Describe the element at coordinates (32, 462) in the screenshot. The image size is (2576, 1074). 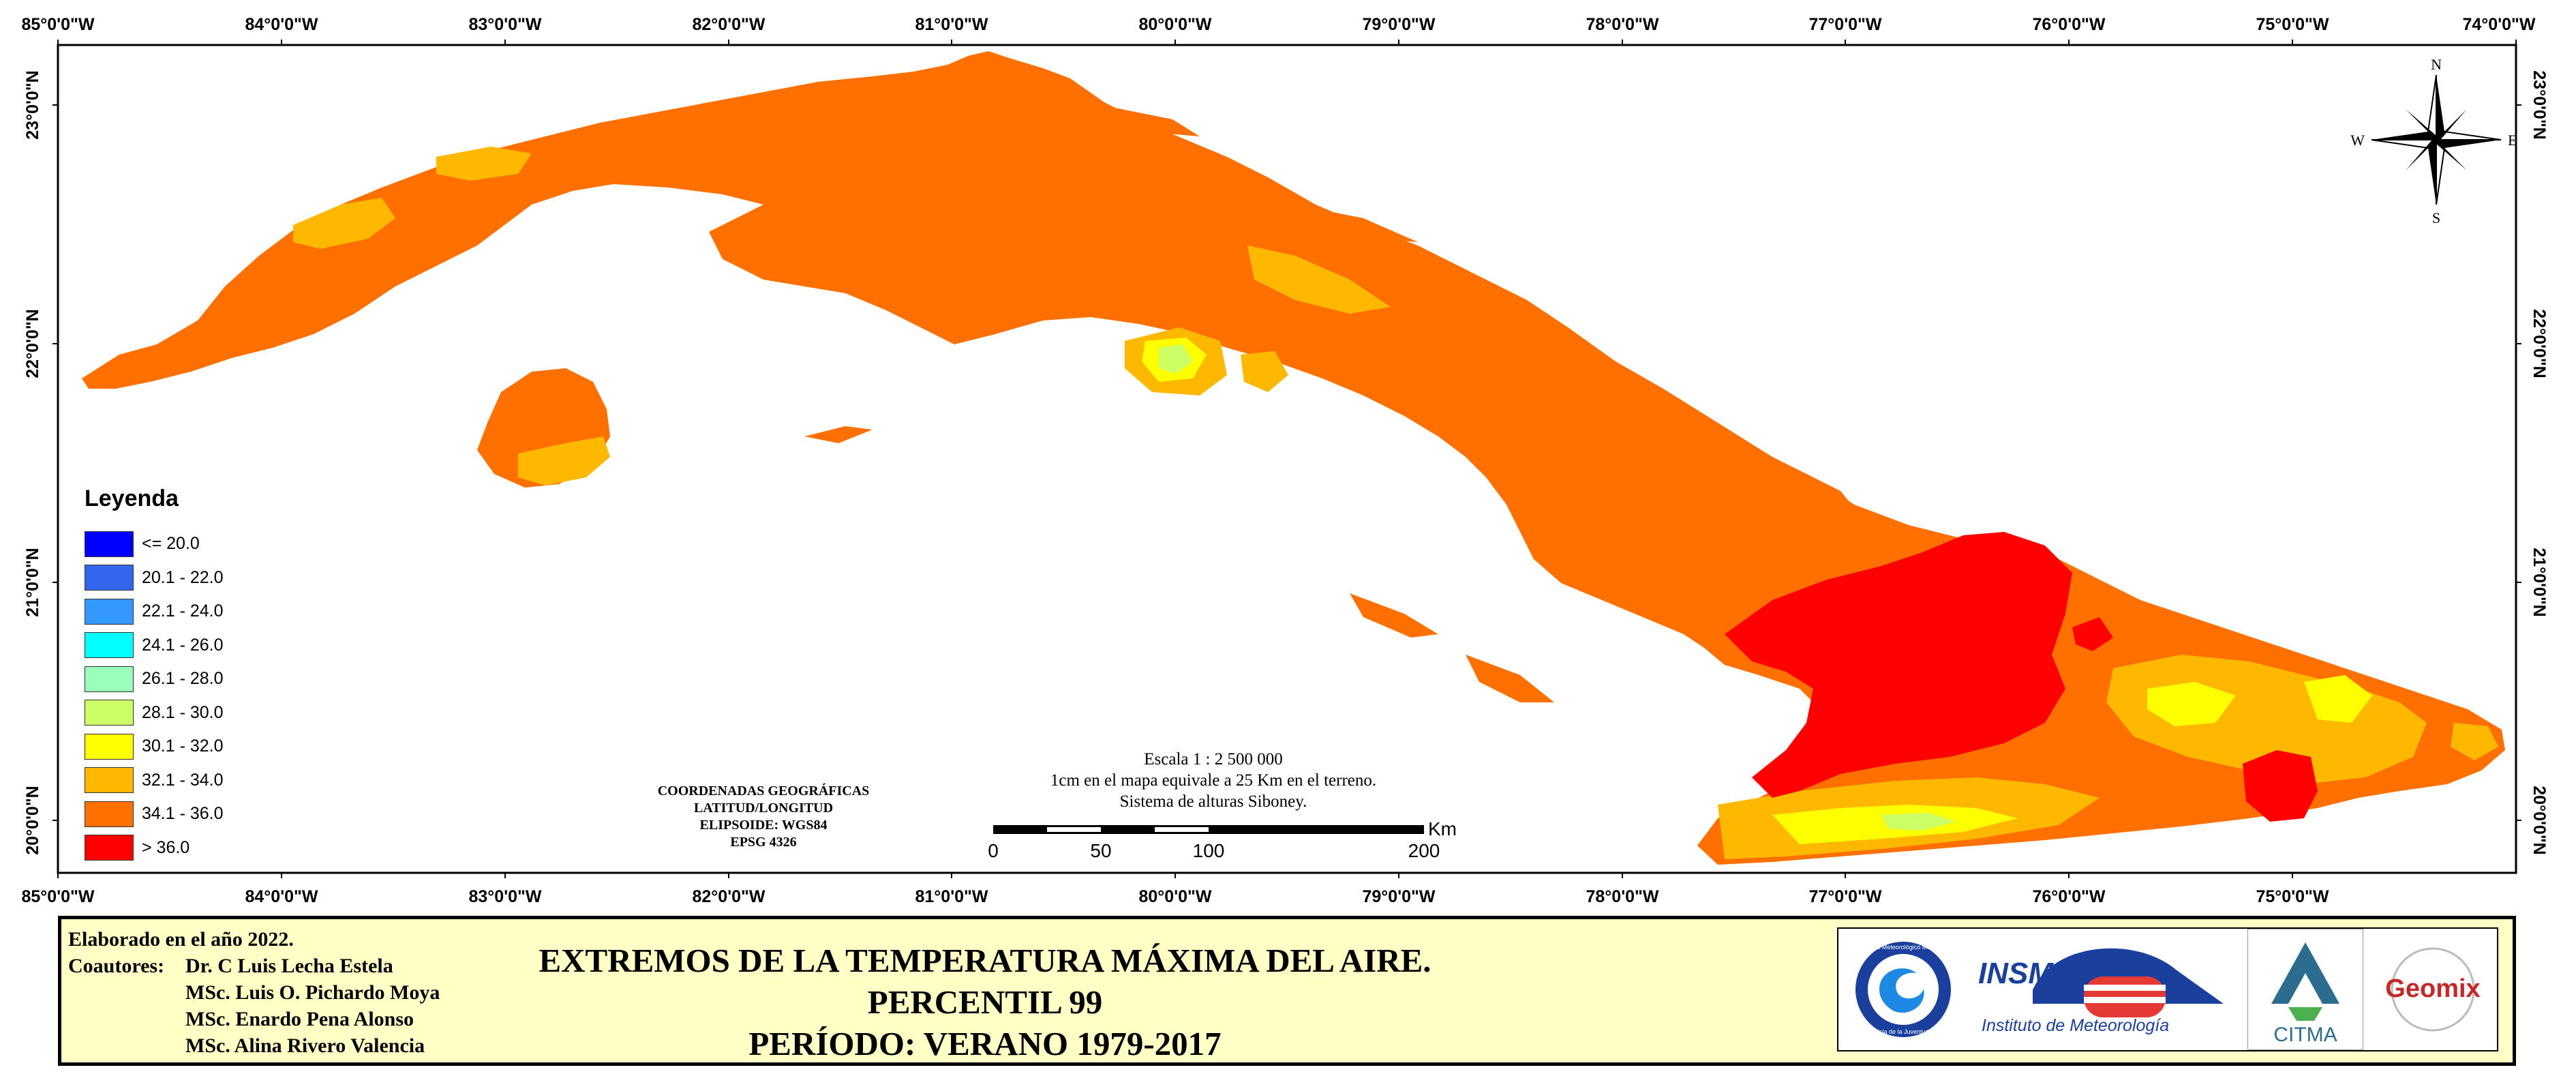
I see `lat-labels-left: 23°0'0"N 22°0'0"N 21°0'0"N 20°0'0"N` at that location.